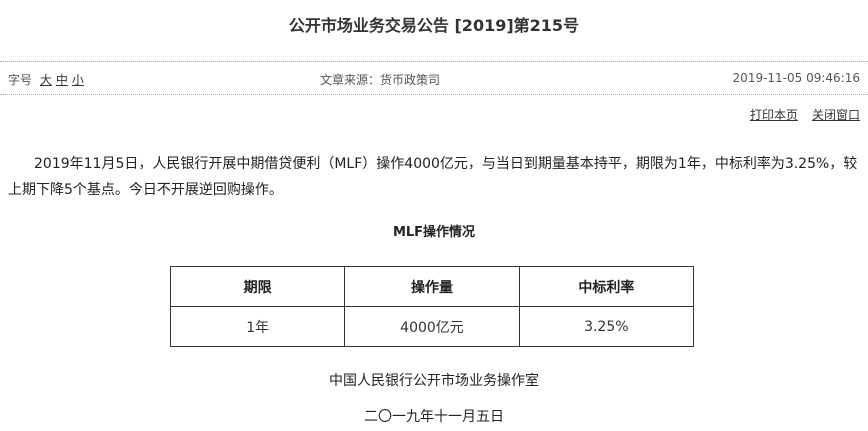 Image resolution: width=868 pixels, height=431 pixels. I want to click on header-cell: 中标利率, so click(606, 286).